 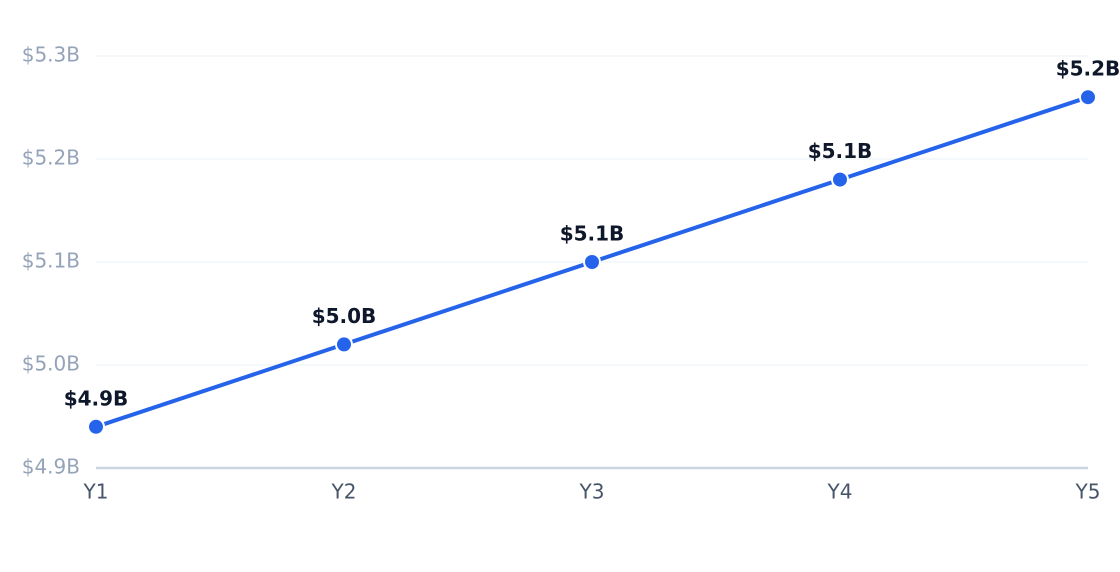 I want to click on x-tick-label: Y5, so click(x=1088, y=492).